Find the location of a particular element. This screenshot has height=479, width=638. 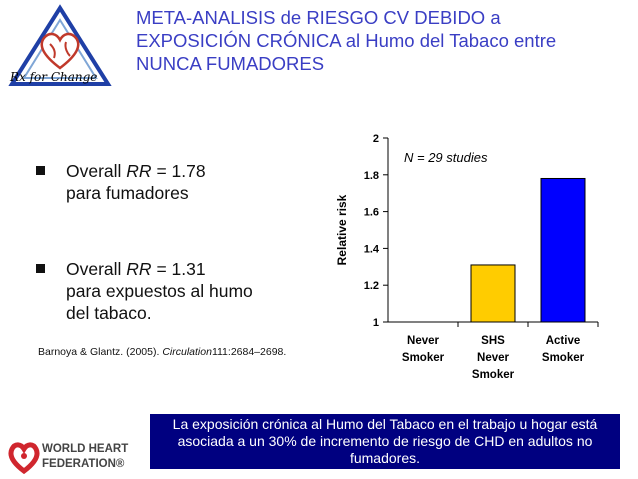

y-tick-label: 1.8 is located at coordinates (371, 176).